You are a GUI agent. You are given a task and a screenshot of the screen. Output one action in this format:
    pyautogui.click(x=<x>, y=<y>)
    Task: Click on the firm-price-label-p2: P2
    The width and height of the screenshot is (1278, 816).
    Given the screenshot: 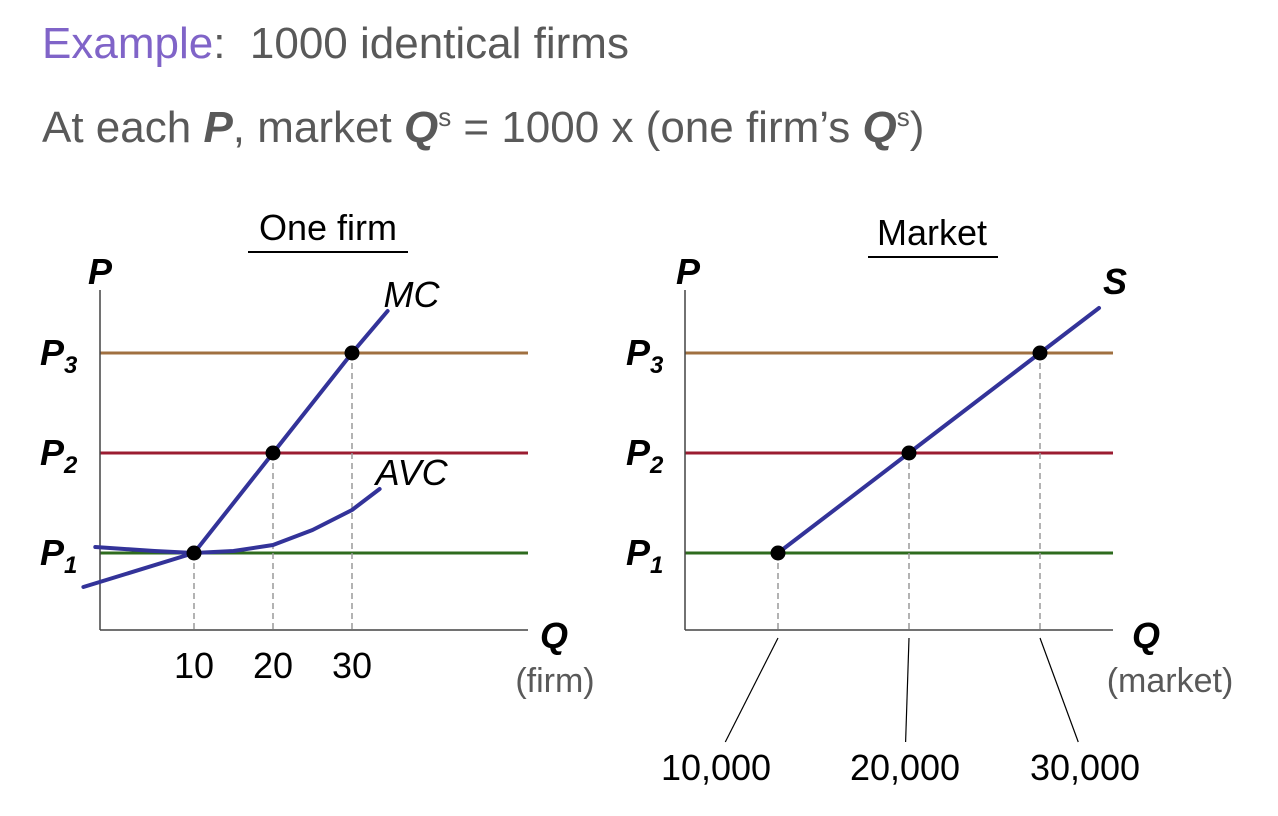 What is the action you would take?
    pyautogui.click(x=59, y=455)
    